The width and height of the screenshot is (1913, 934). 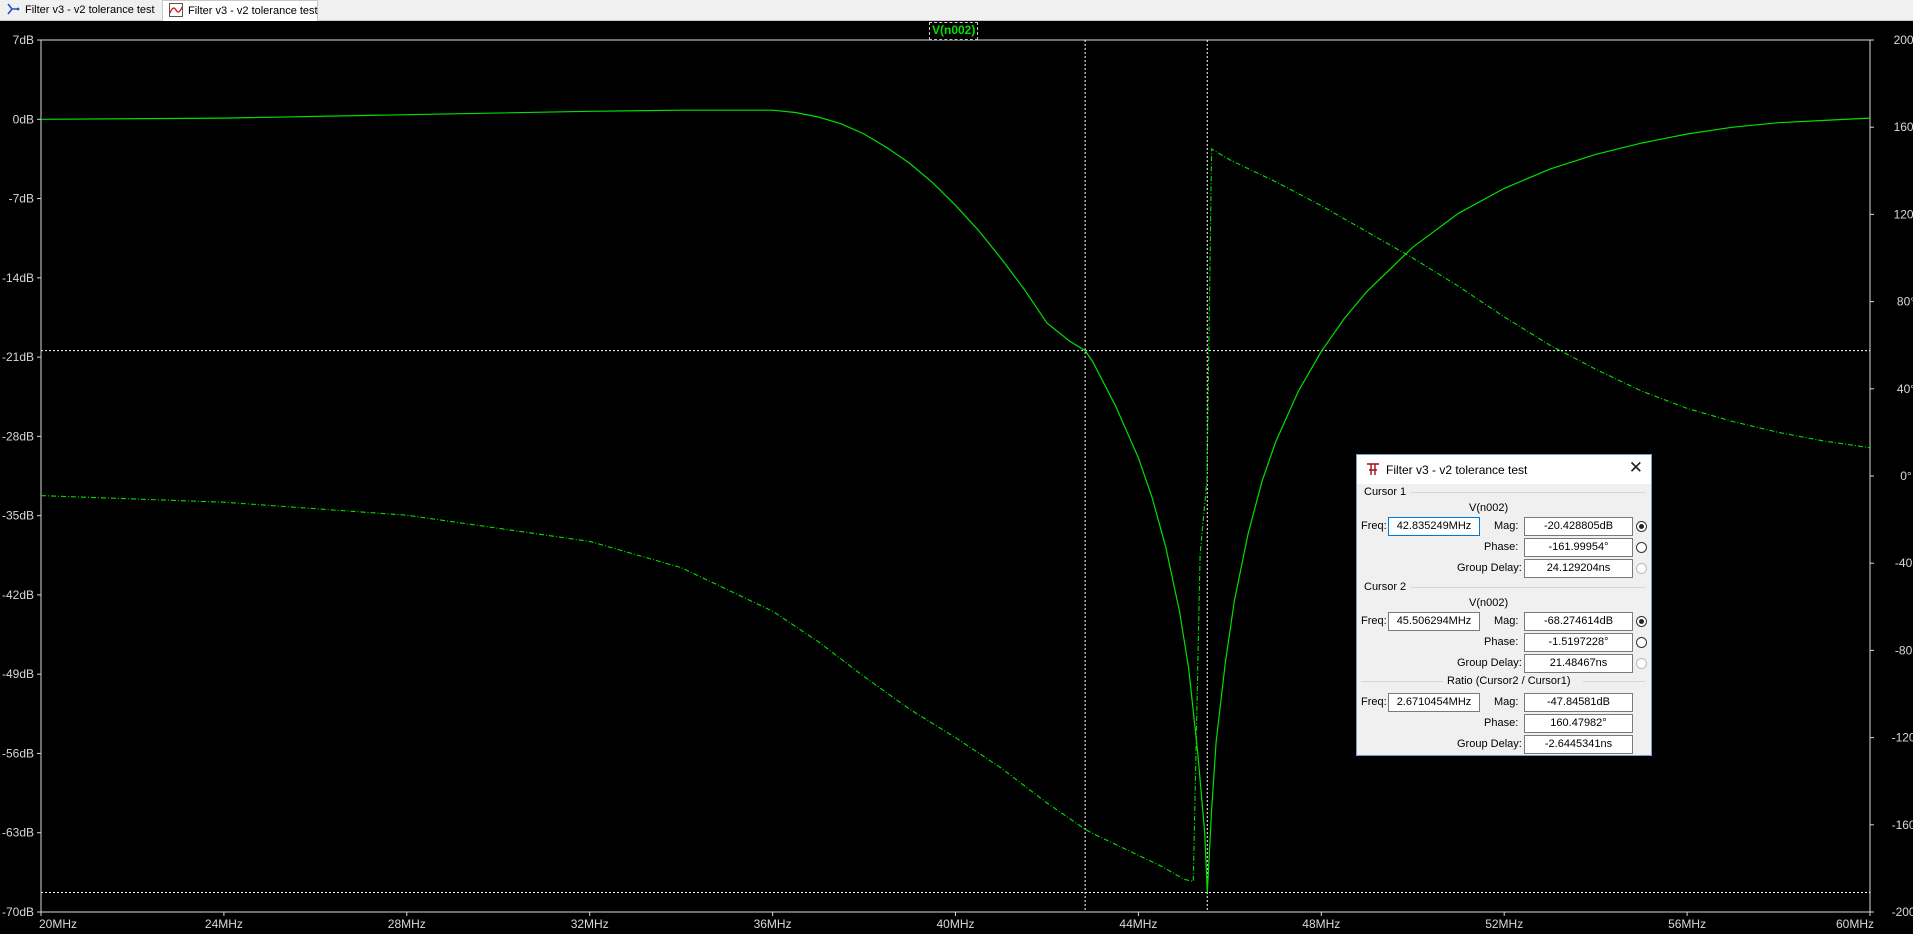 What do you see at coordinates (954, 31) in the screenshot?
I see `trace-label-vn002: V(n002)` at bounding box center [954, 31].